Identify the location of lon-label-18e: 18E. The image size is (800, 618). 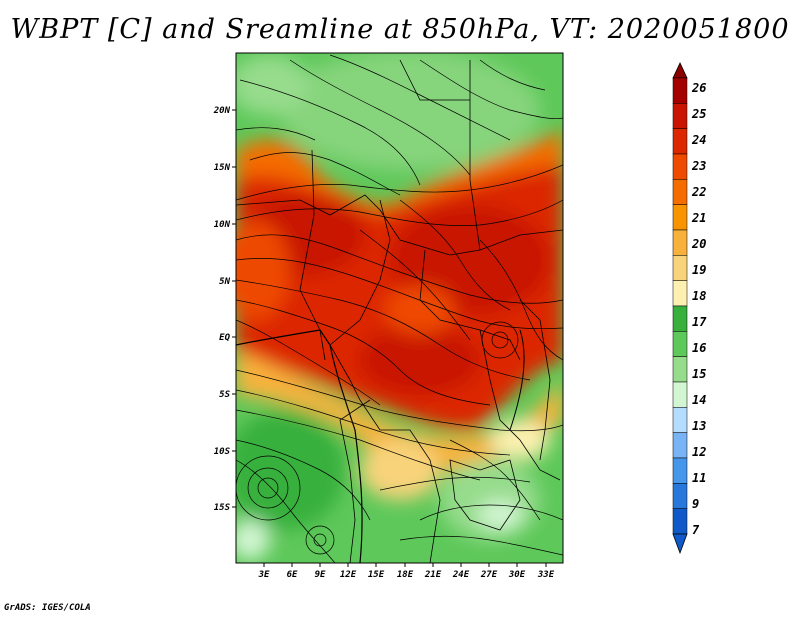
(405, 575).